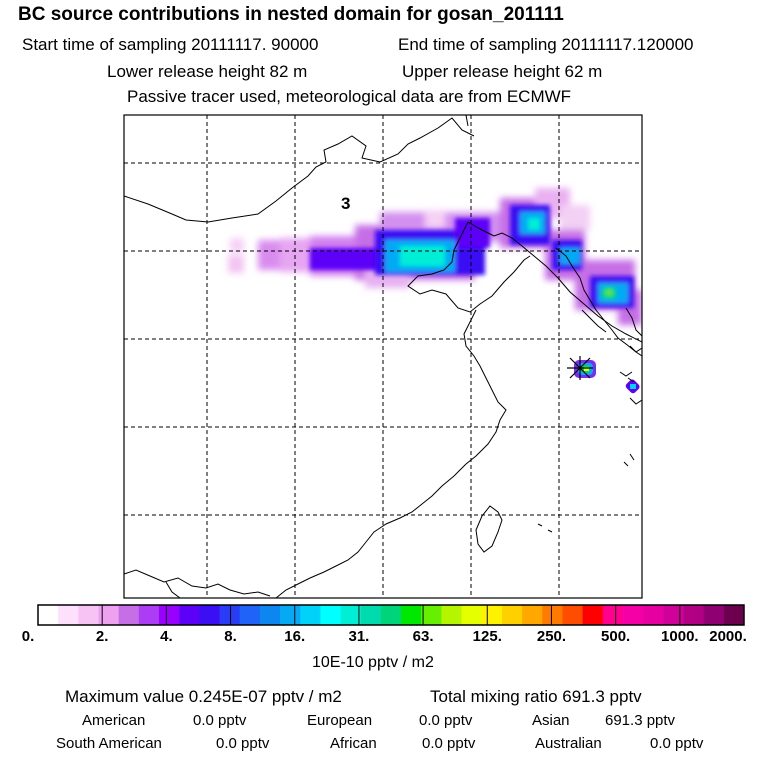 This screenshot has height=768, width=768. Describe the element at coordinates (568, 743) in the screenshot. I see `region-name-australian: Australian` at that location.